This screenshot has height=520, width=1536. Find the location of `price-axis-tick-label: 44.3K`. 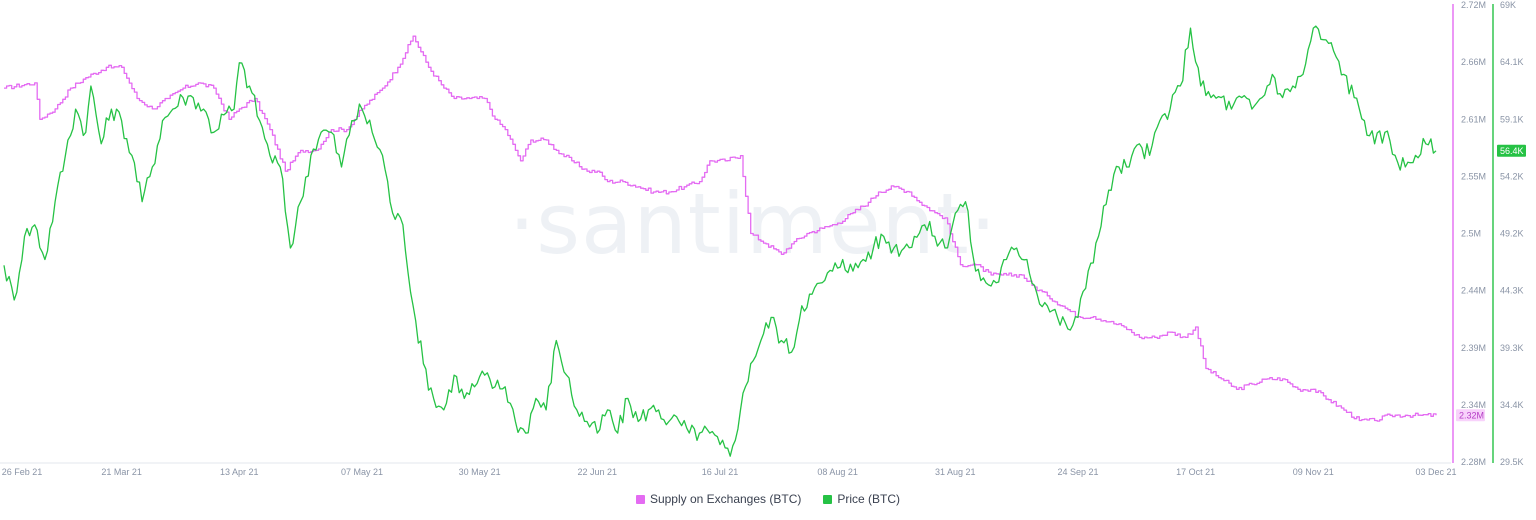

price-axis-tick-label: 44.3K is located at coordinates (1512, 291).